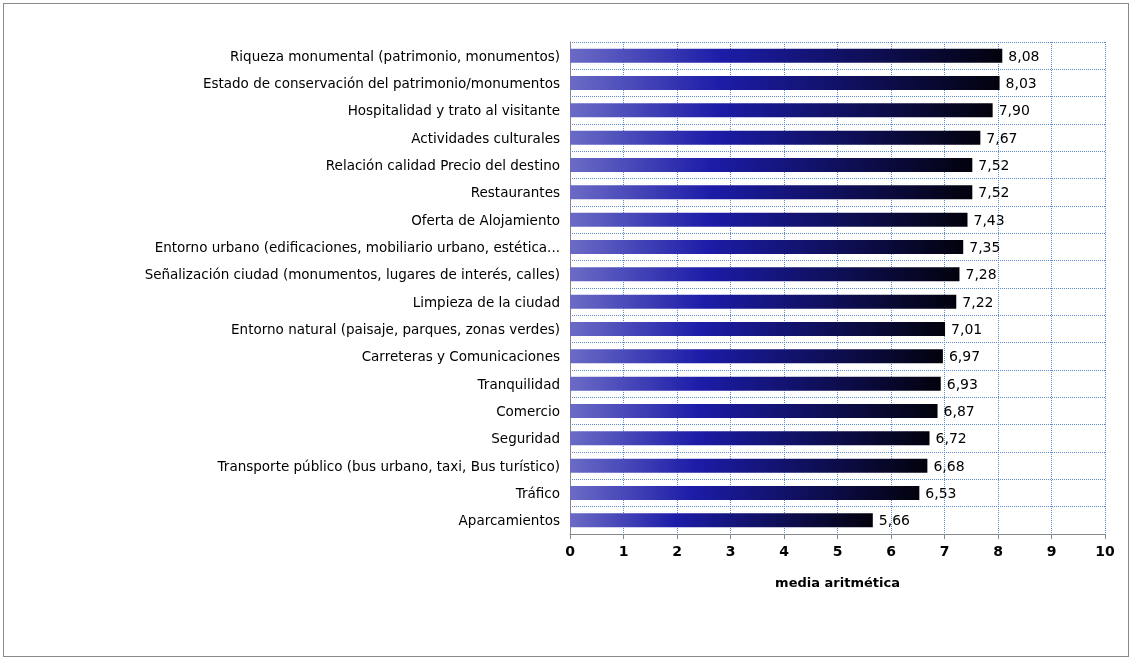  Describe the element at coordinates (941, 493) in the screenshot. I see `data-label: 6,53` at that location.